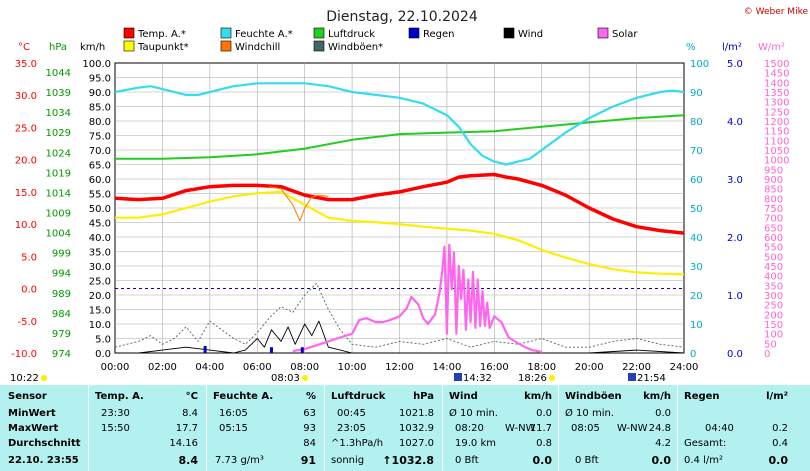 This screenshot has height=471, width=810. Describe the element at coordinates (541, 367) in the screenshot. I see `x-tick-label: 18:00` at that location.